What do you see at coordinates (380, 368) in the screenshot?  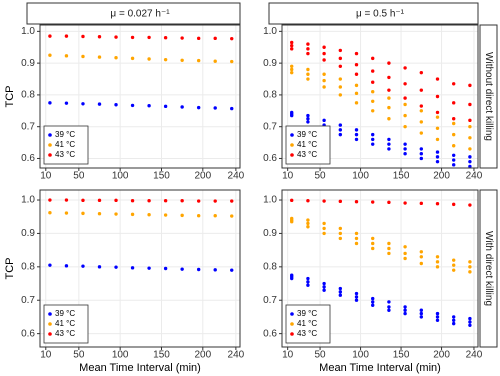 I see `x-axis-title: Mean Time Interval (min)` at bounding box center [380, 368].